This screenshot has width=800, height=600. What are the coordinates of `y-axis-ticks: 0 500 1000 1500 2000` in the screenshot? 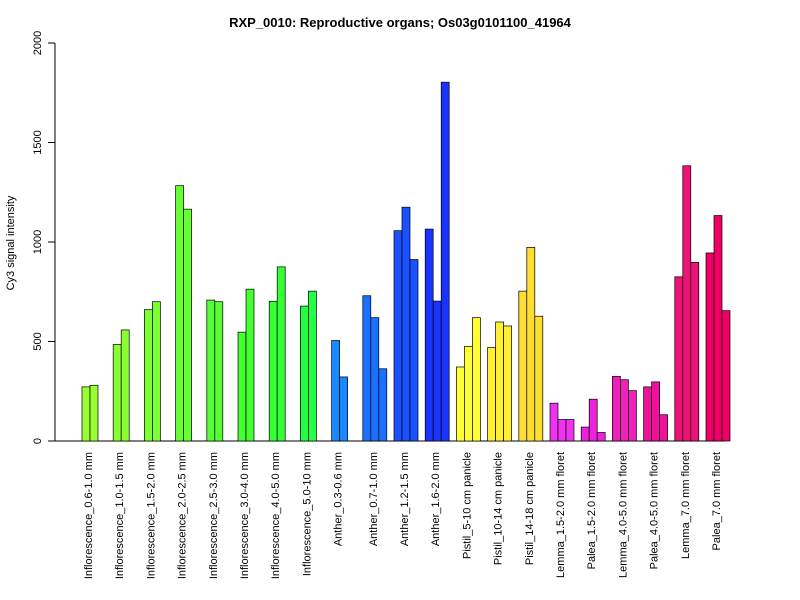 It's located at (43, 237).